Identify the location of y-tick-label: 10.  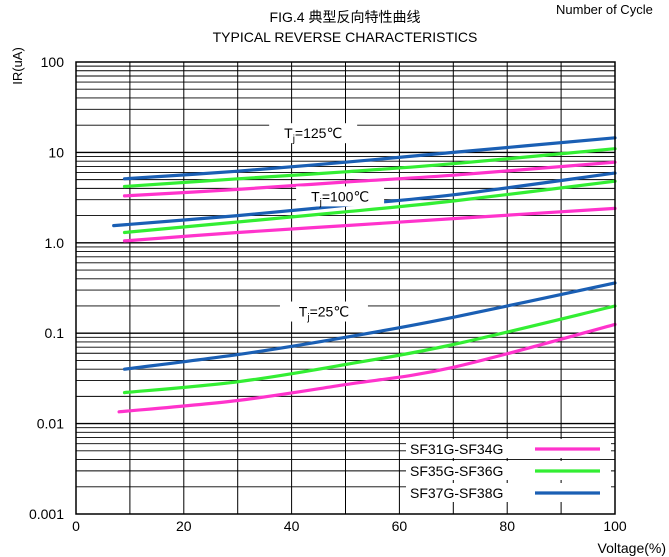
(56, 152).